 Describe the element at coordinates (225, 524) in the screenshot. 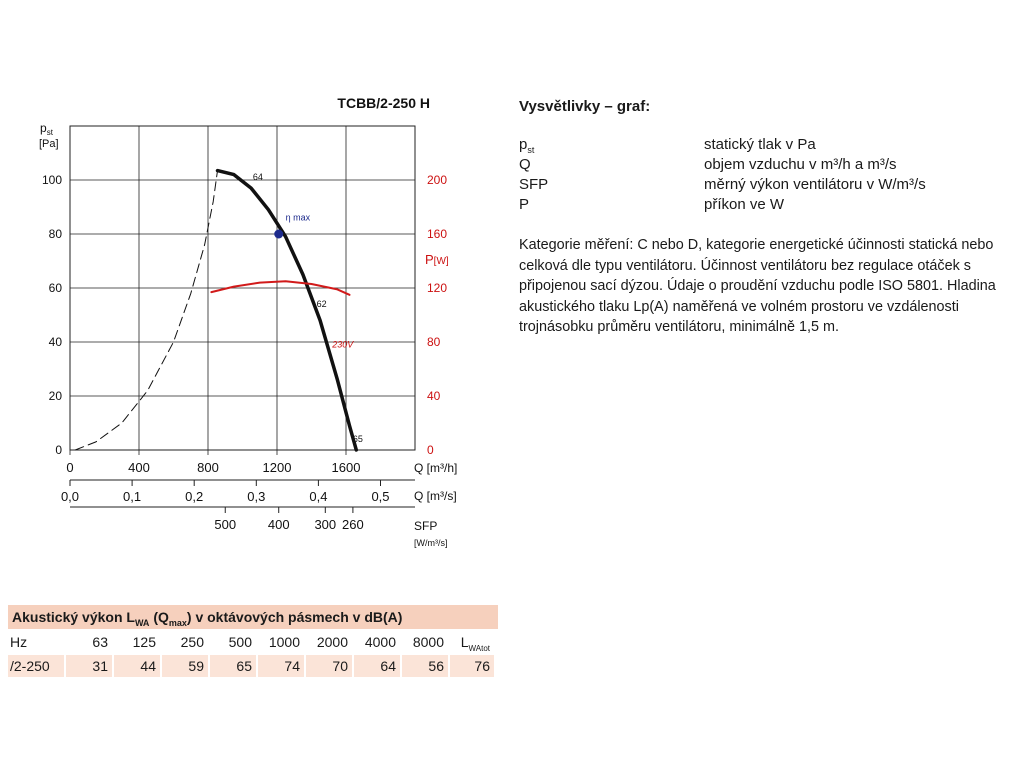

I see `x-tick-label: 500` at that location.